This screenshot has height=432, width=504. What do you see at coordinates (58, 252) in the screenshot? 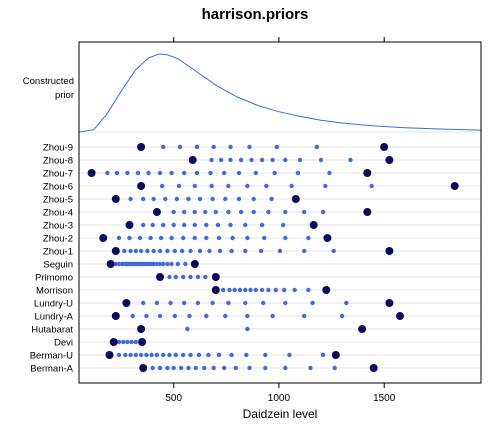
I see `row-label-zhou-1: Zhou-1` at bounding box center [58, 252].